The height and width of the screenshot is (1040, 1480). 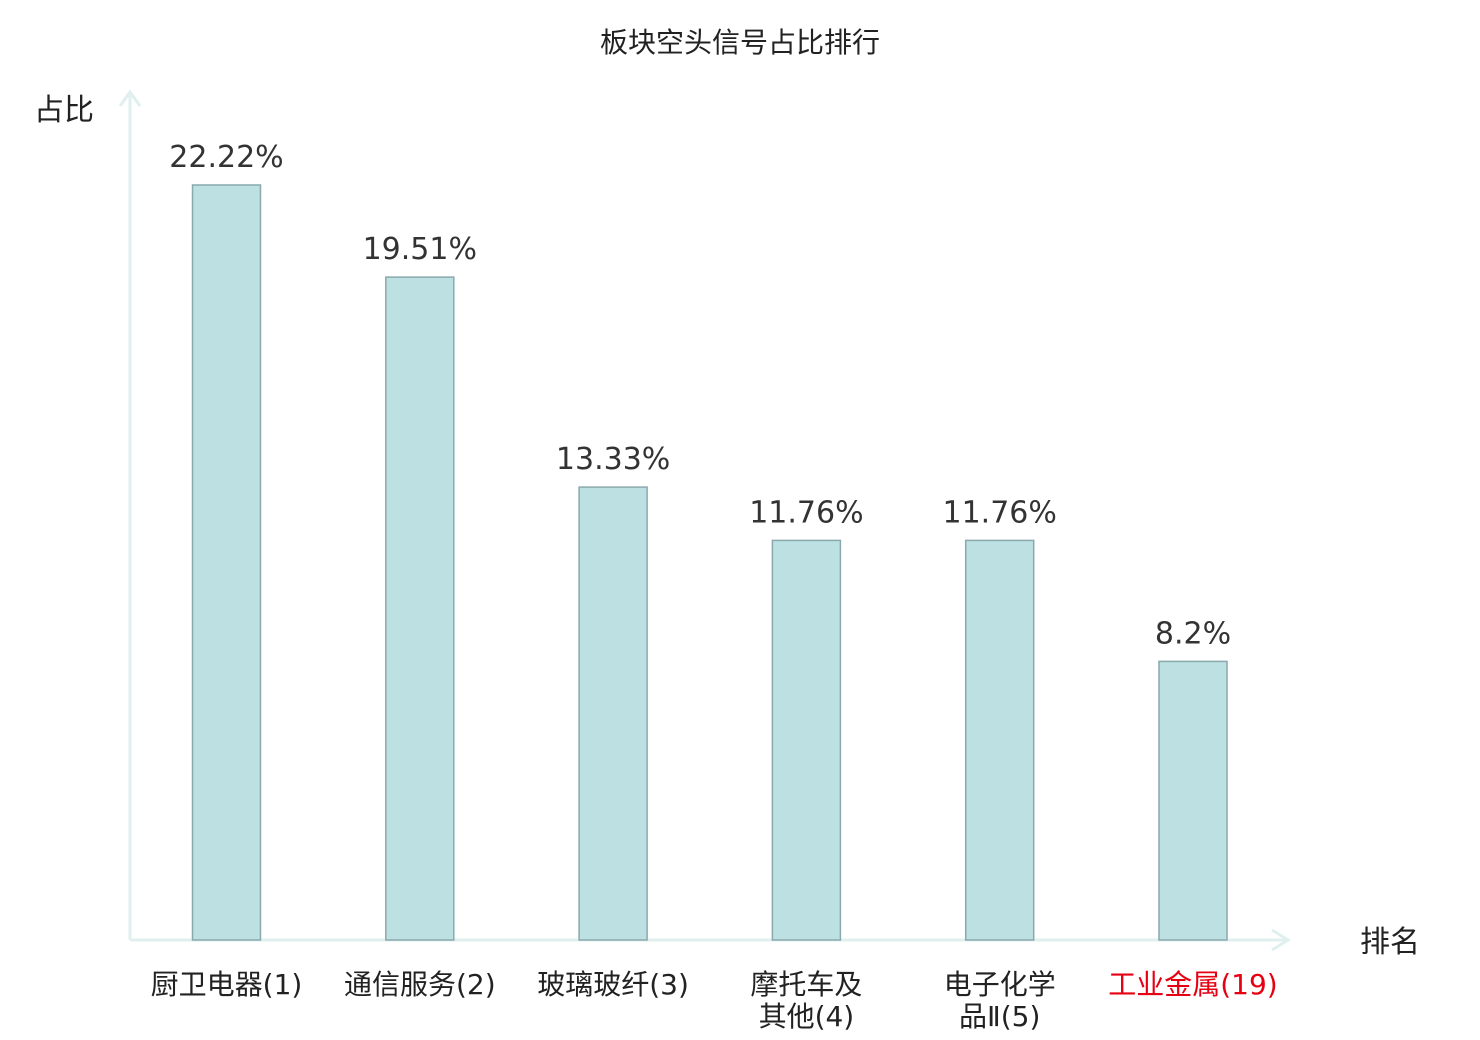 I want to click on category-label-line: 厨卫电器(1), so click(x=227, y=984).